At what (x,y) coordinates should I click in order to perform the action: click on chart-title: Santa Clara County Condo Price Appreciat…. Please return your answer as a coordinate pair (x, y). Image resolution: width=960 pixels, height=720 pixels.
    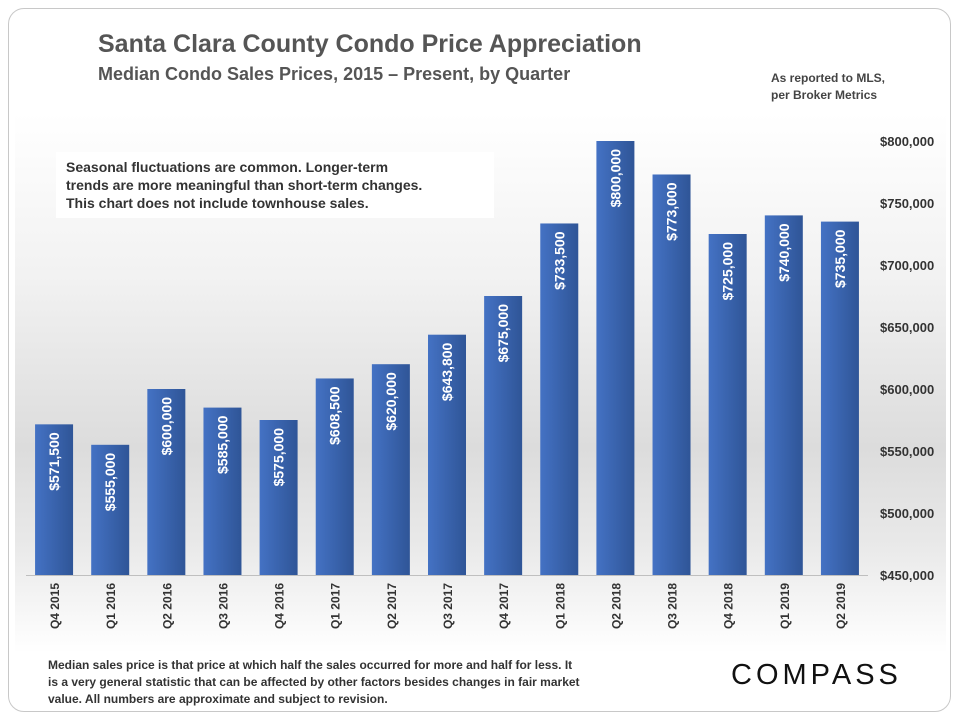
    Looking at the image, I should click on (370, 44).